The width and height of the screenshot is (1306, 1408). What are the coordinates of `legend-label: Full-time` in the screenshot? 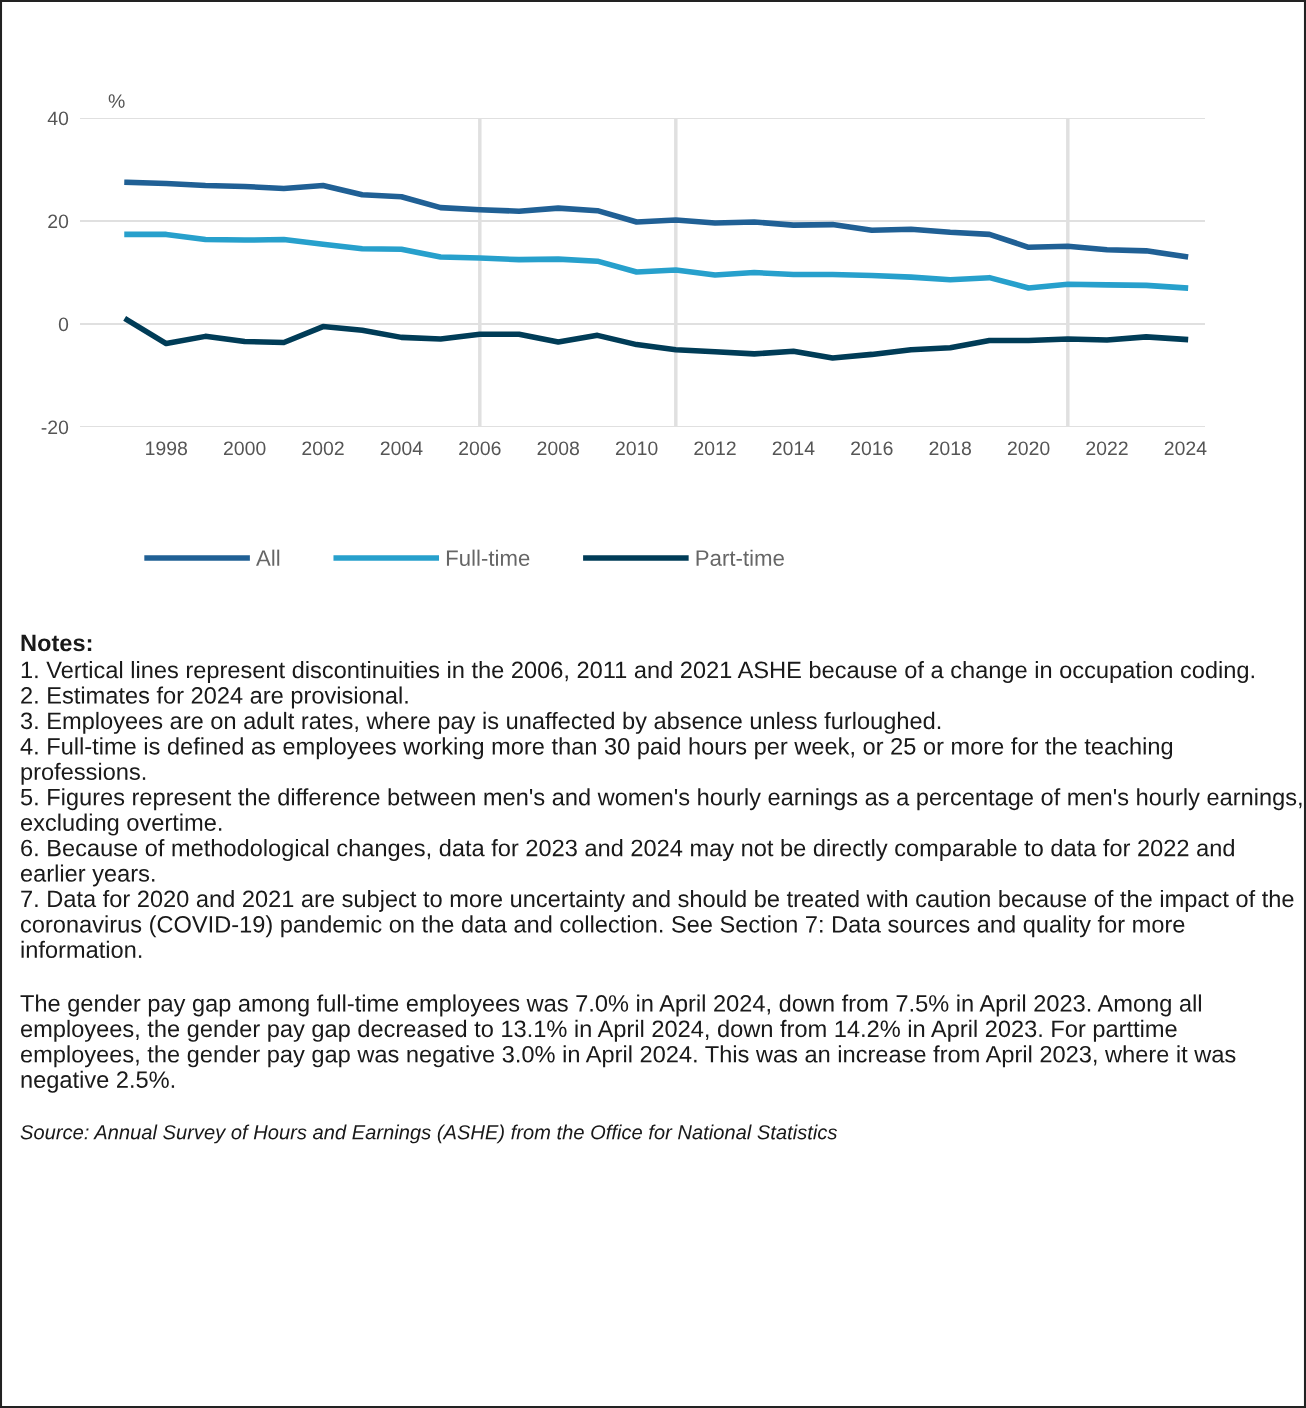 It's located at (488, 557).